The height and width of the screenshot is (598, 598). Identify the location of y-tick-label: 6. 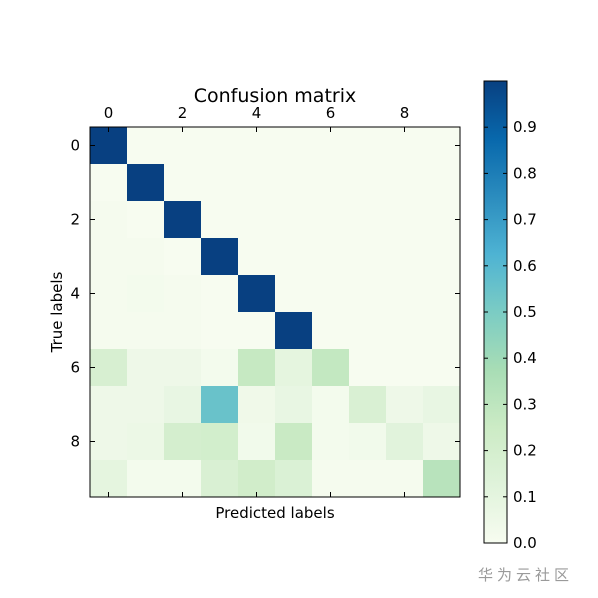
(75, 368).